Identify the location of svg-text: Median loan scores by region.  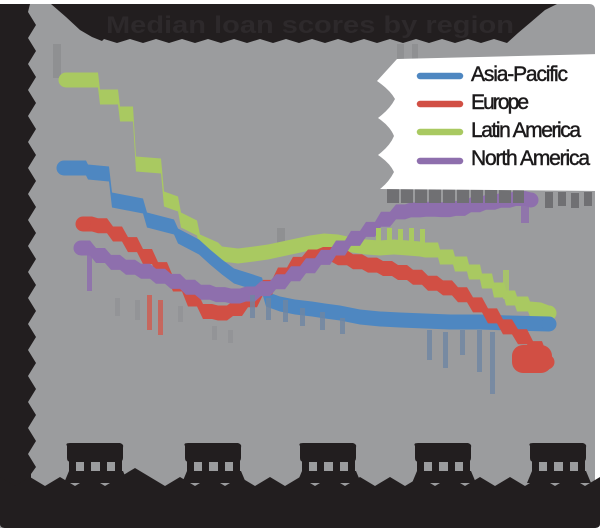
(310, 25).